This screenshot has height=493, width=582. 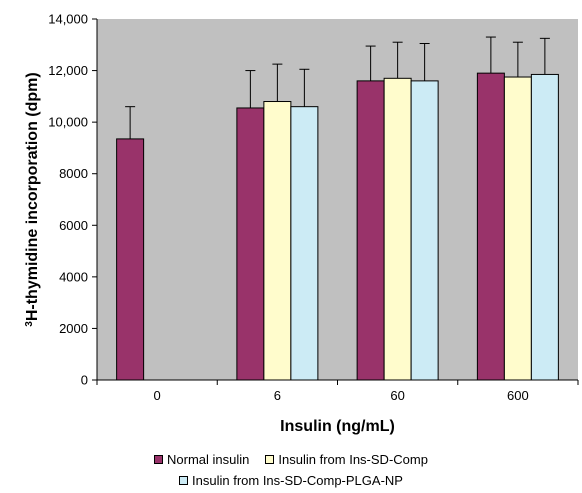 What do you see at coordinates (208, 459) in the screenshot?
I see `legend-label-normal-insulin: Normal insulin` at bounding box center [208, 459].